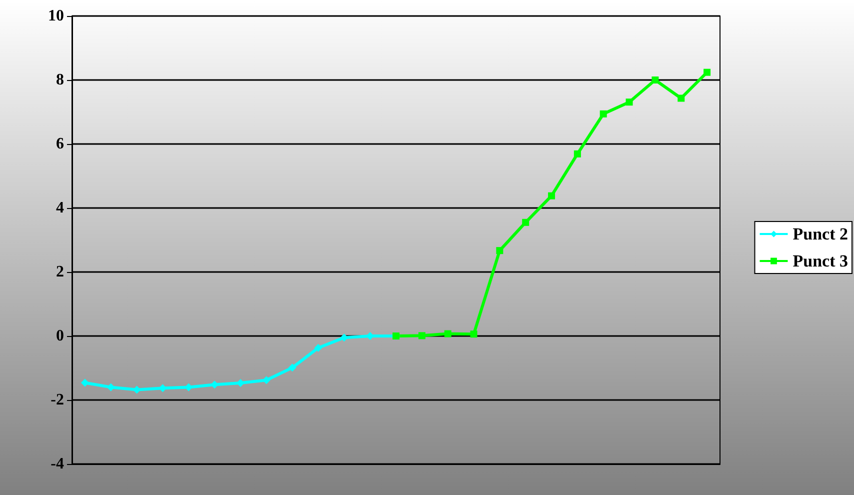 This screenshot has height=495, width=854. Describe the element at coordinates (57, 400) in the screenshot. I see `y-tick-label: -2` at that location.